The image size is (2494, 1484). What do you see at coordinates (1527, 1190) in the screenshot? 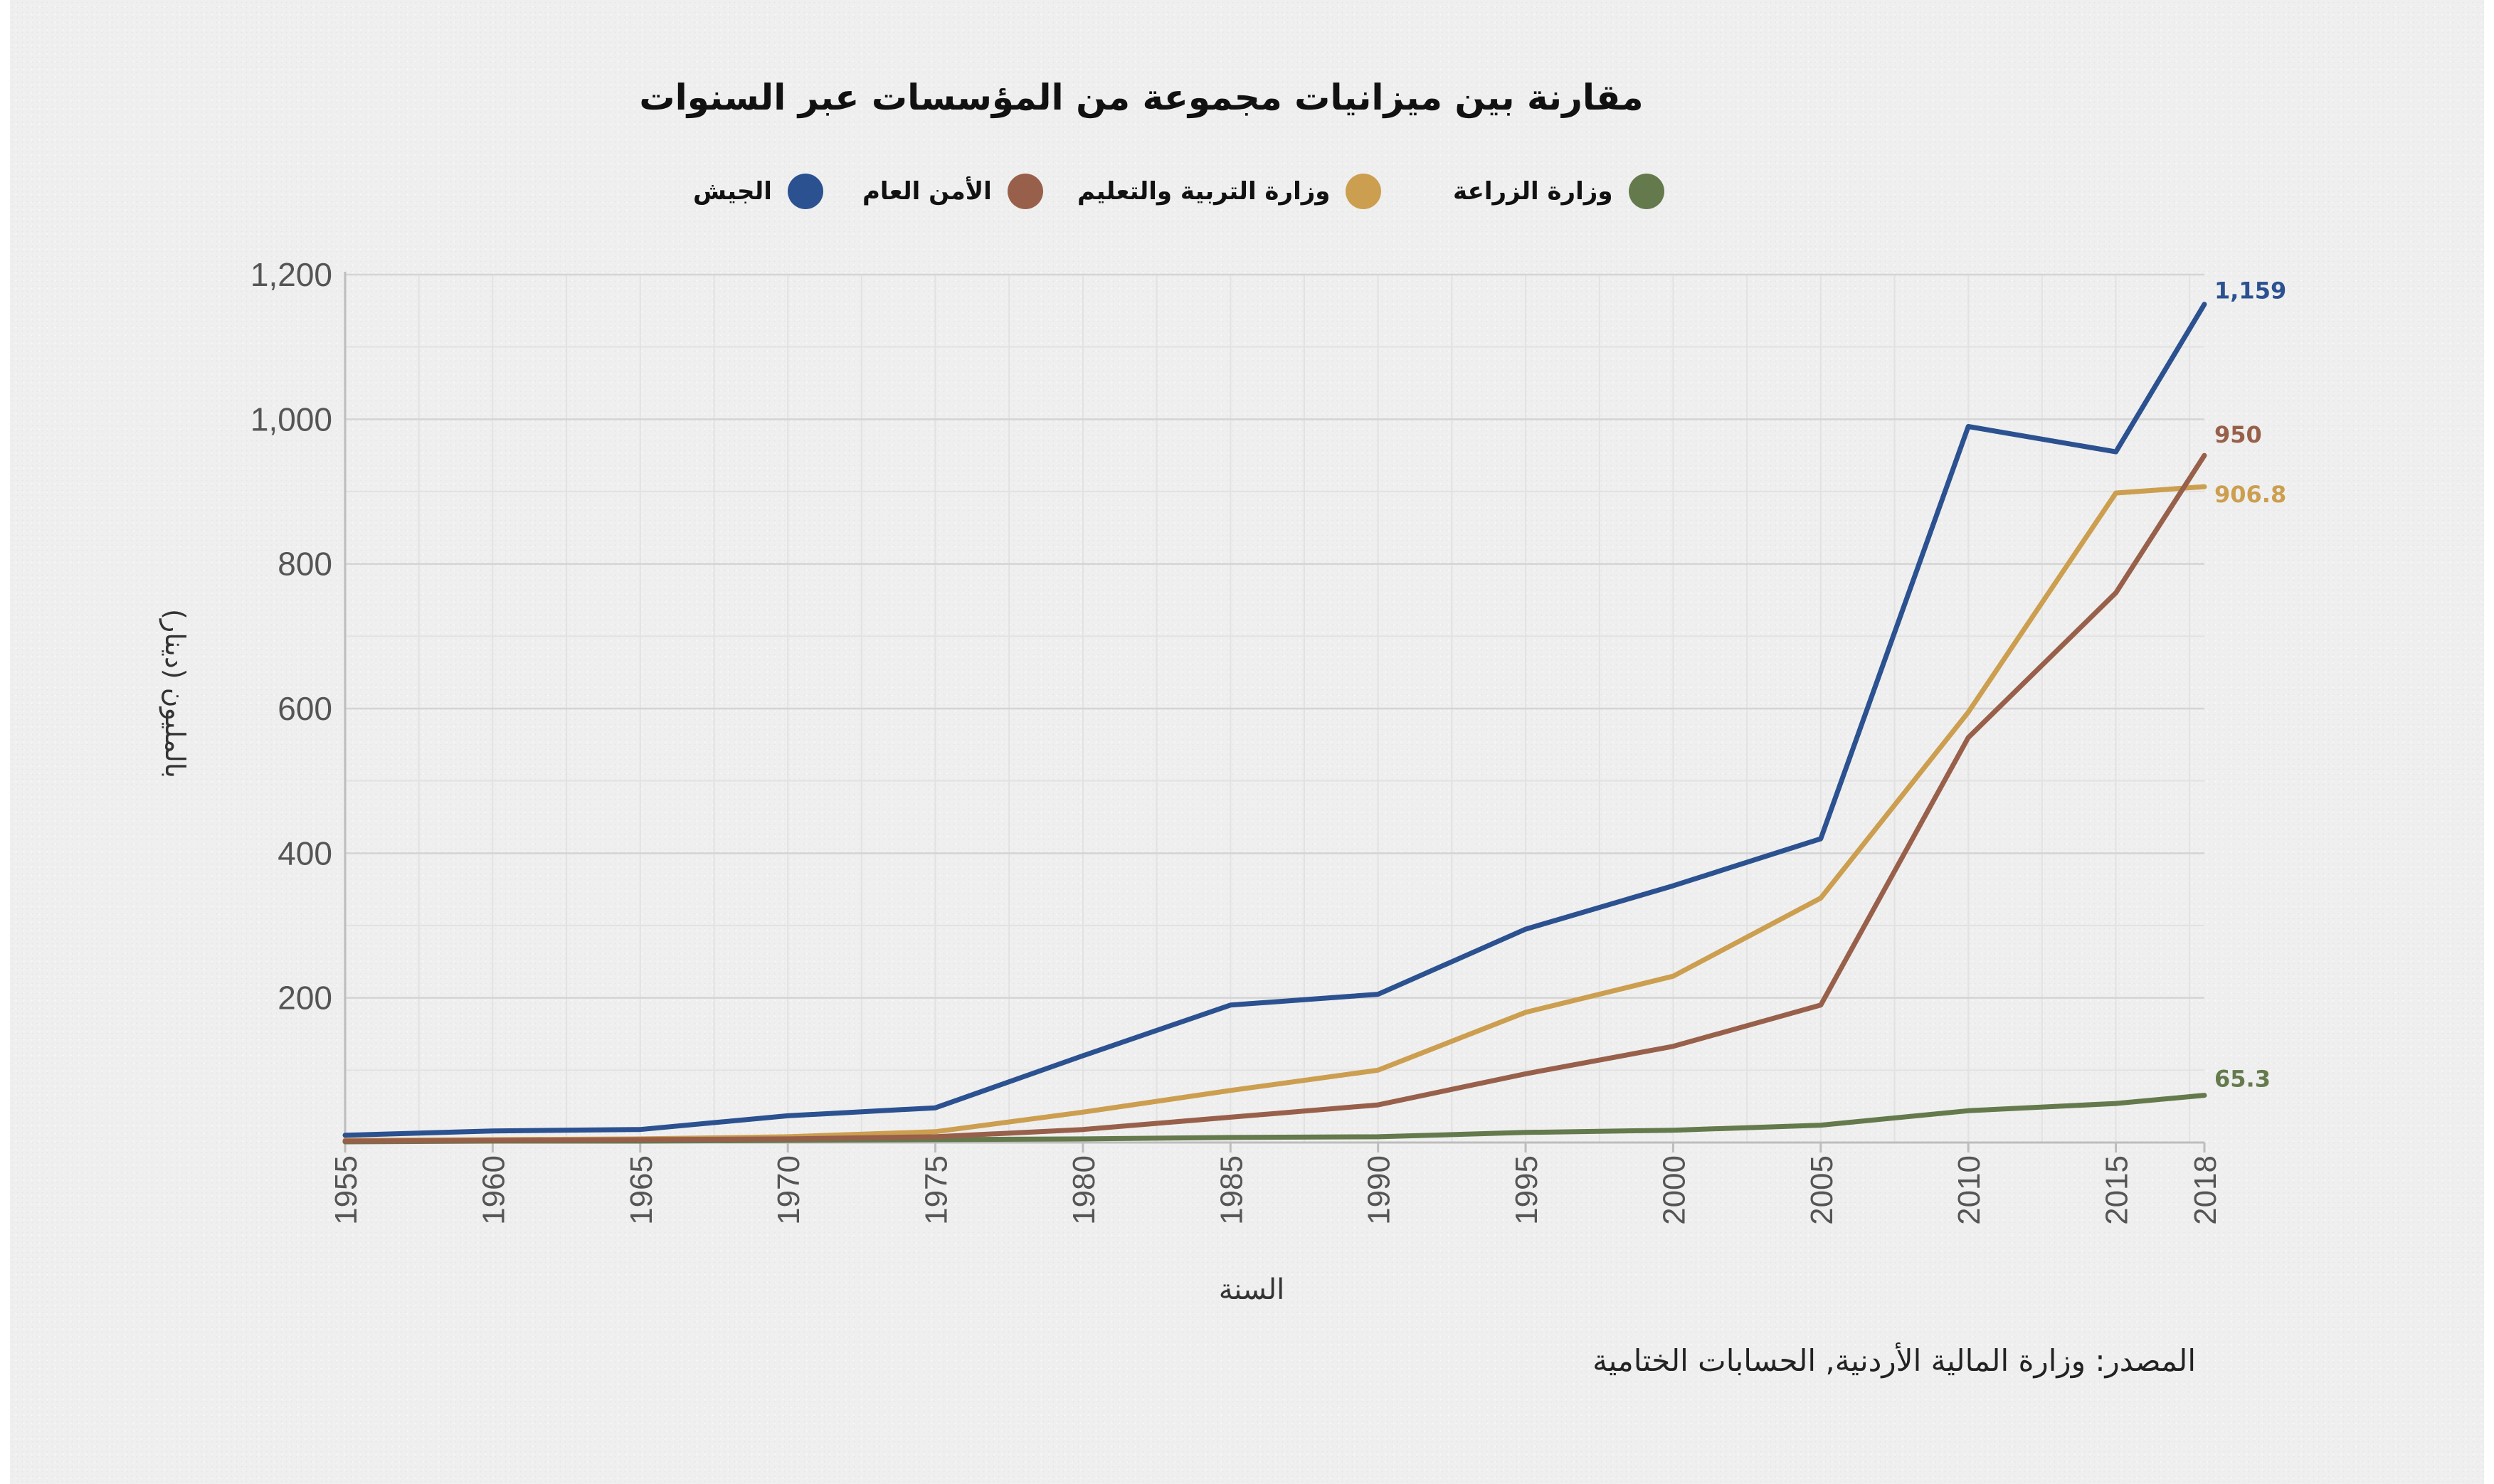
I see `x-tick-label: 1995` at bounding box center [1527, 1190].